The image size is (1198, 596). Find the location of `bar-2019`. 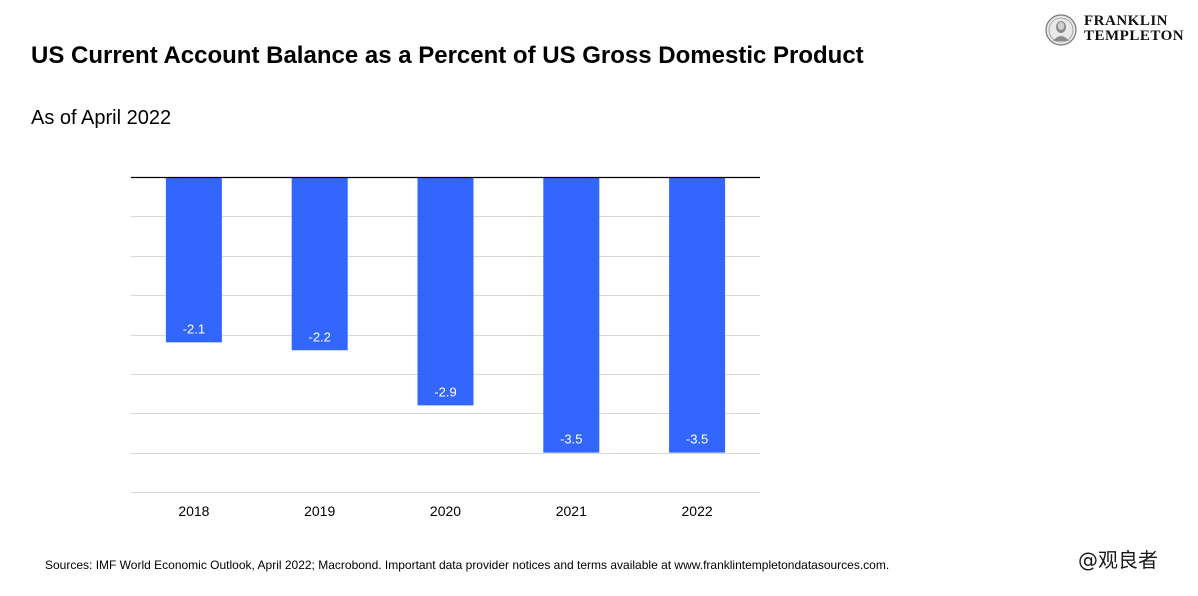

bar-2019 is located at coordinates (319, 264).